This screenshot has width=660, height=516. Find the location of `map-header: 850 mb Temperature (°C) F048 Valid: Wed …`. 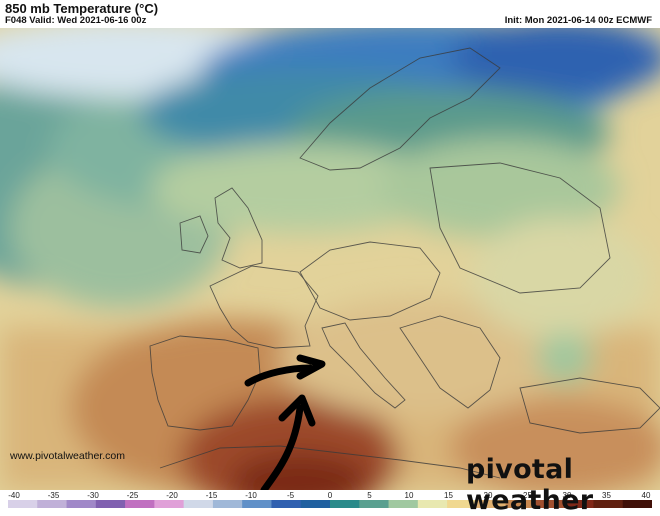

map-header: 850 mb Temperature (°C) F048 Valid: Wed … is located at coordinates (330, 14).